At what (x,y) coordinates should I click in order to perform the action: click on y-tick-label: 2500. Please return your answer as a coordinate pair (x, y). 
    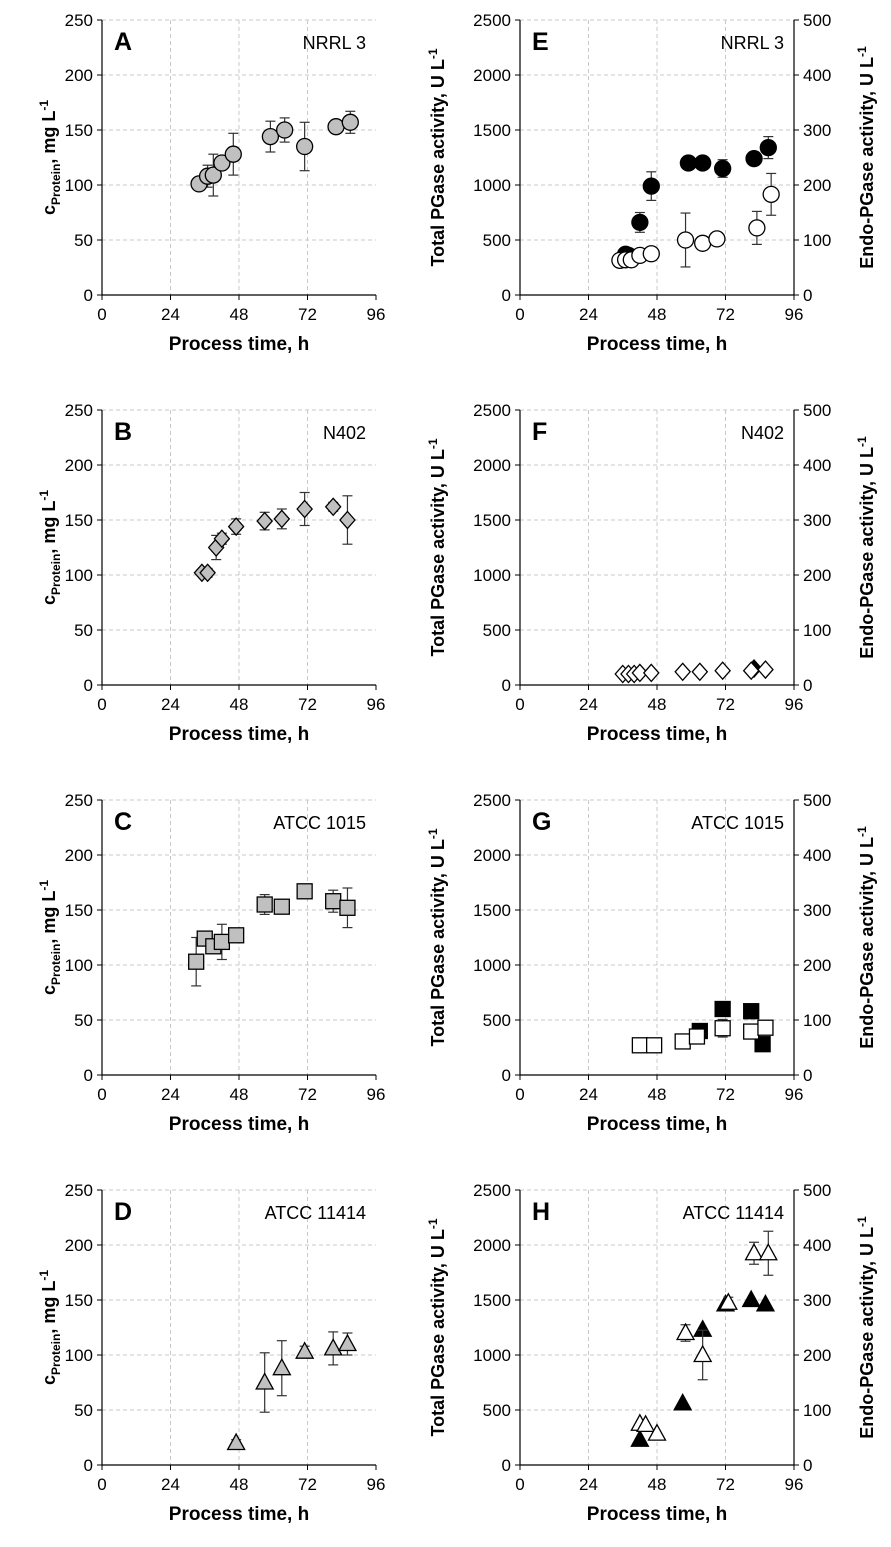
    Looking at the image, I should click on (492, 20).